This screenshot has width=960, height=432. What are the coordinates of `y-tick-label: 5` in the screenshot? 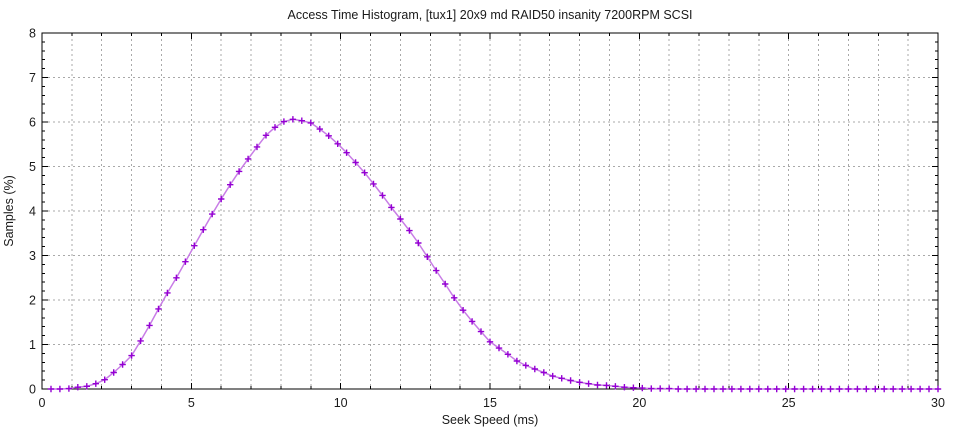 It's located at (32, 167).